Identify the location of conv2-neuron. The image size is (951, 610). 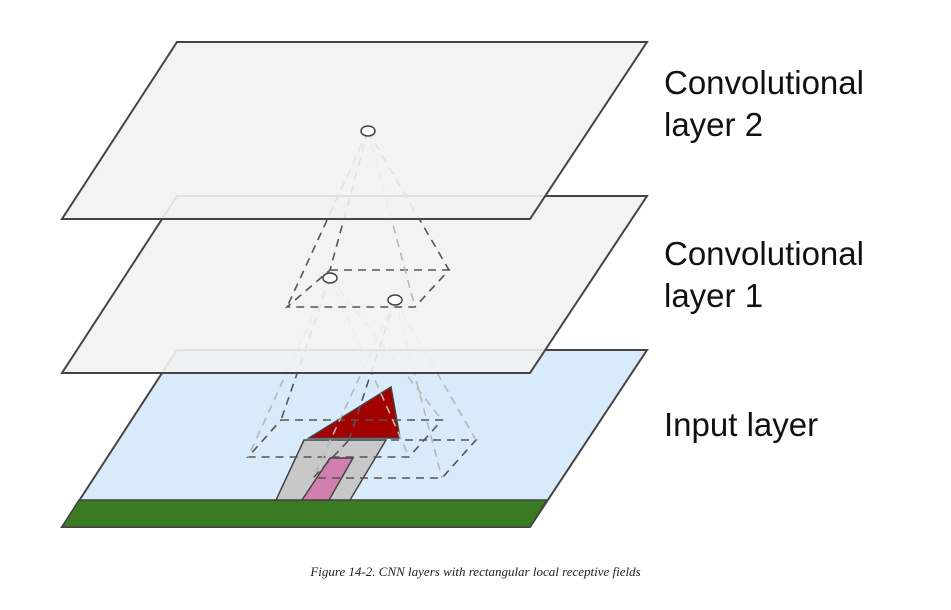
(368, 131).